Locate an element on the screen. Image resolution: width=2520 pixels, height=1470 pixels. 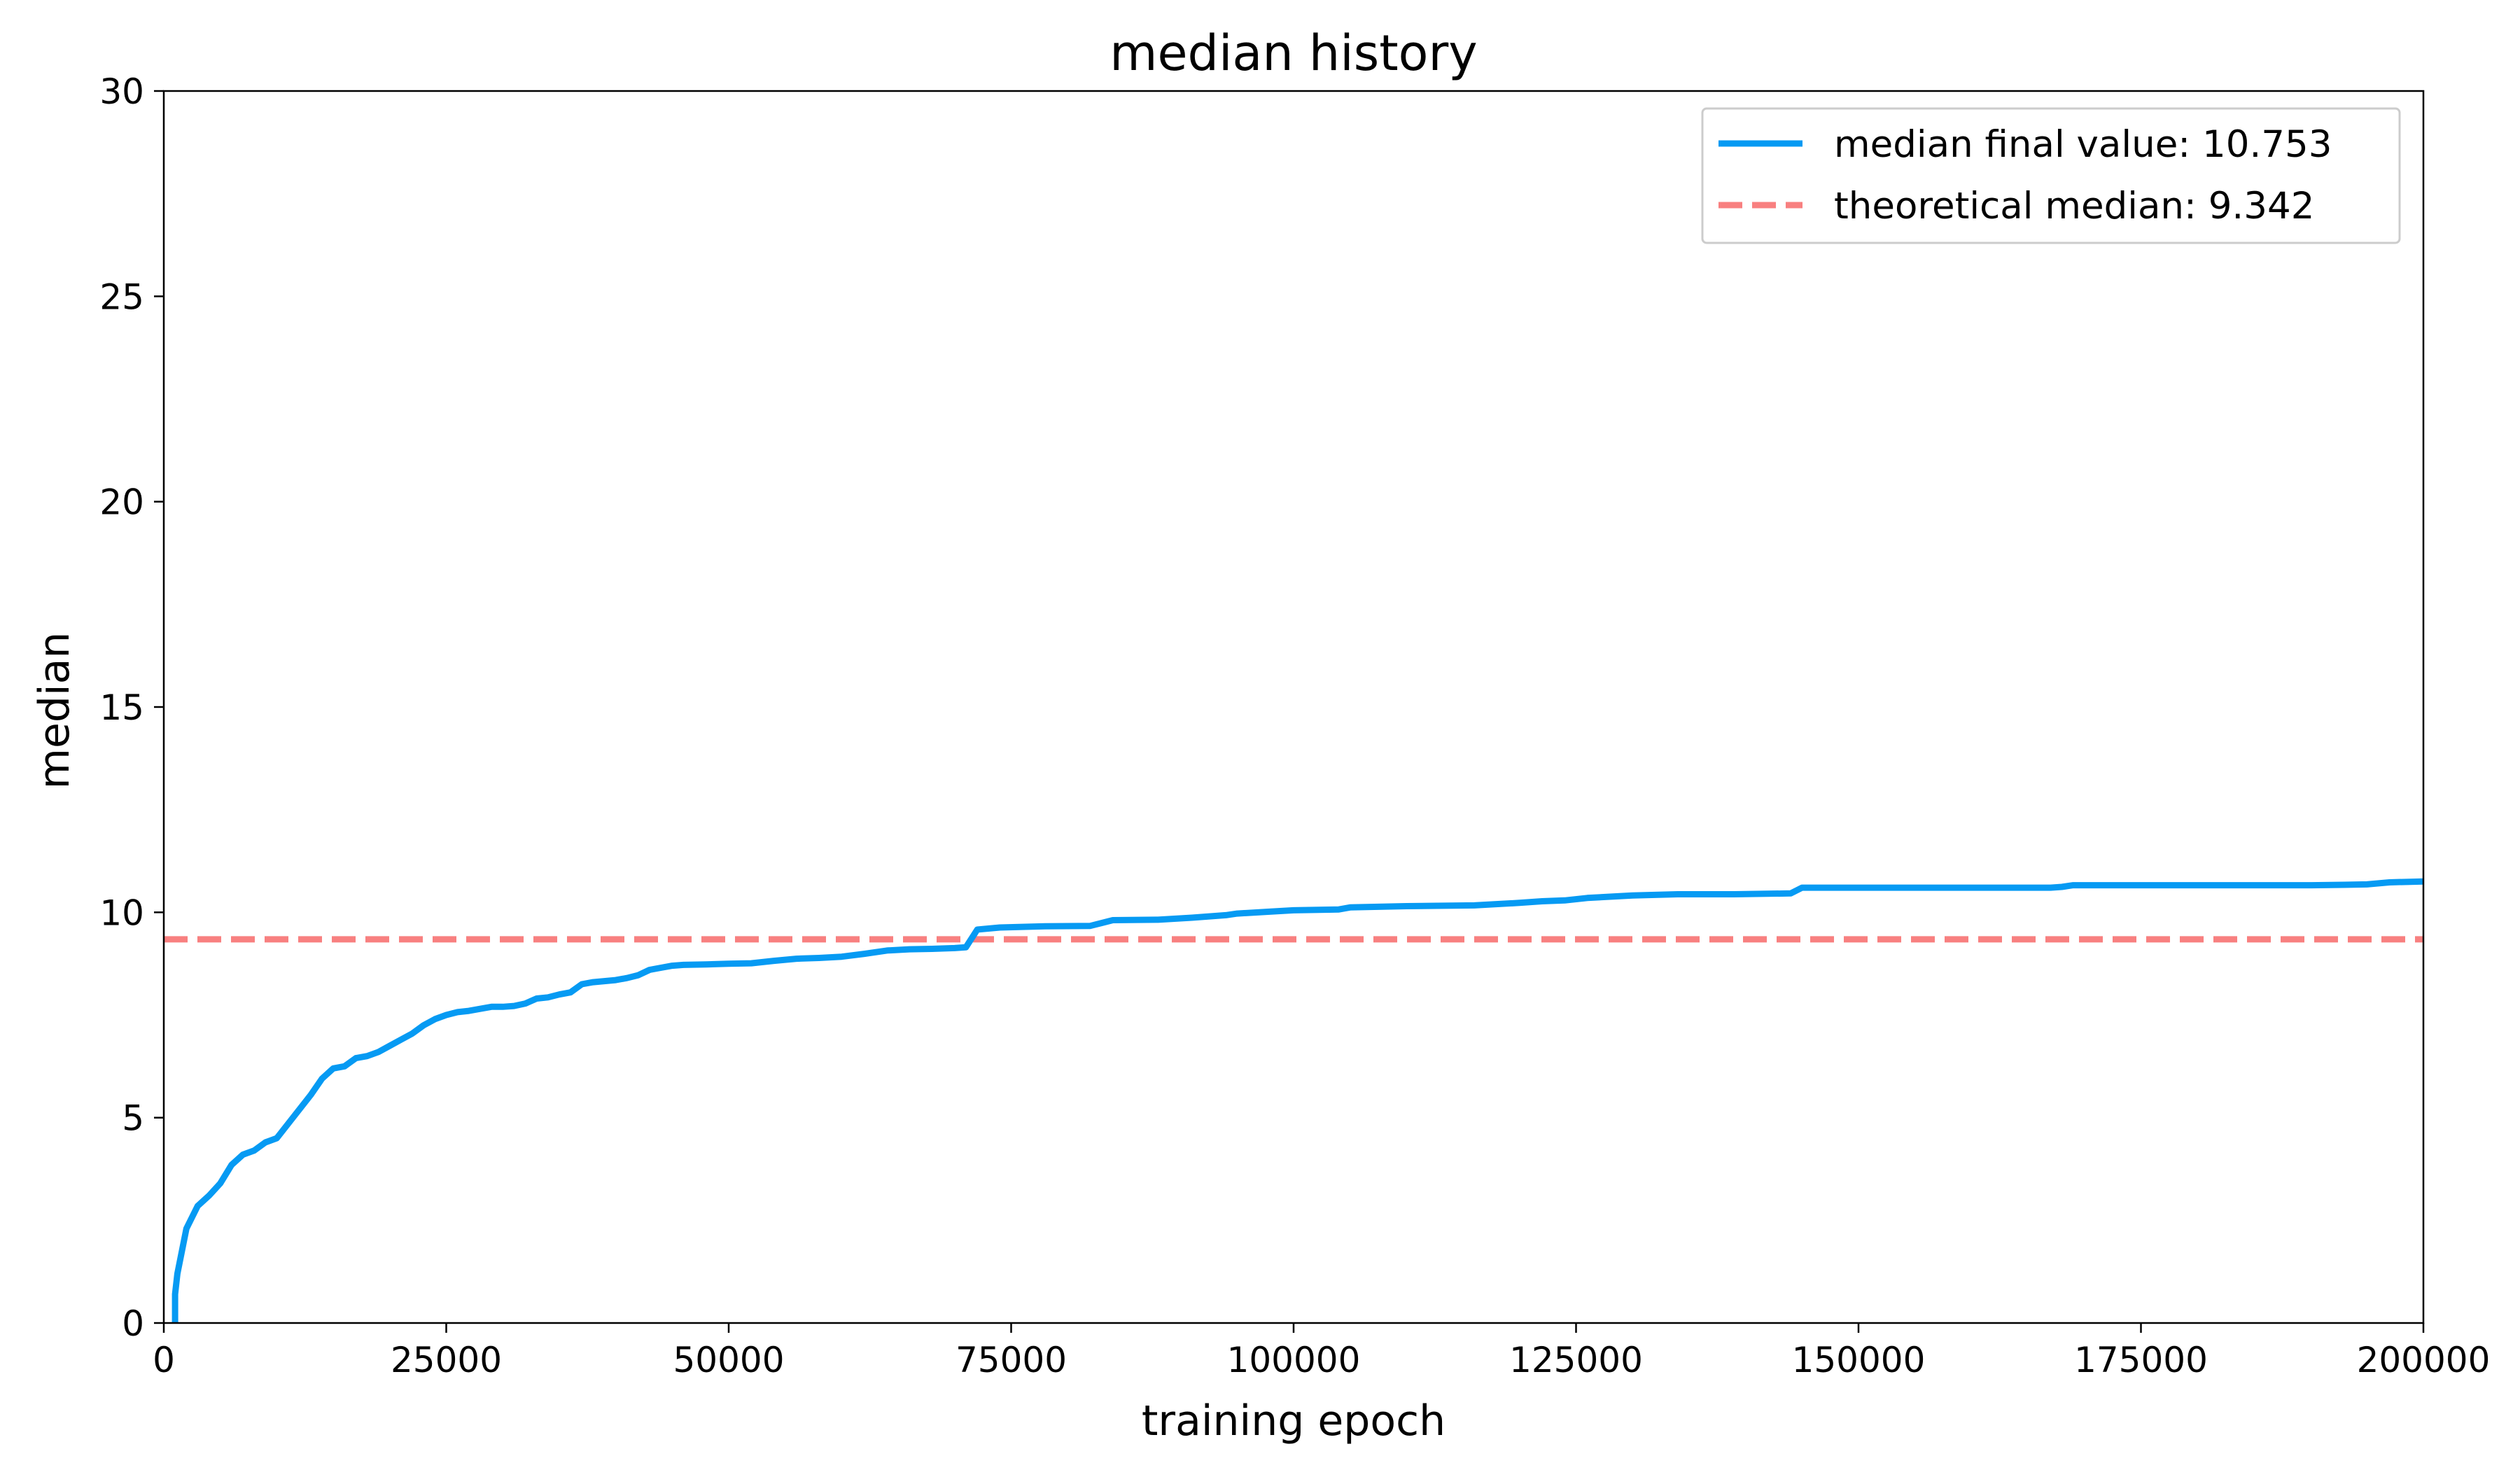
y-tick-label: 25 is located at coordinates (121, 296).